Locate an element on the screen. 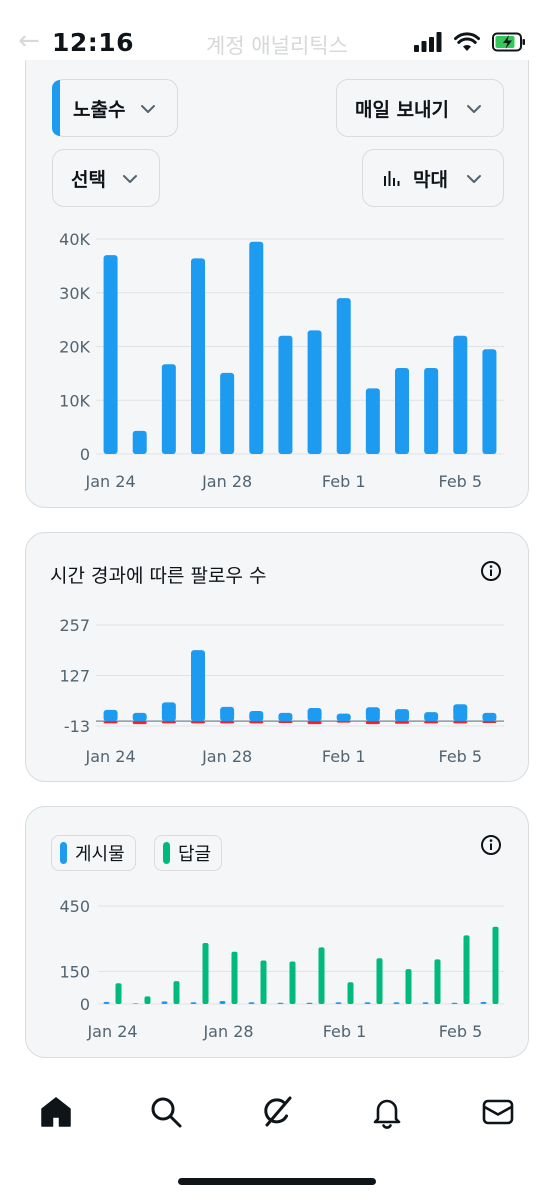  metric-dropdown: 노출수 is located at coordinates (115, 108).